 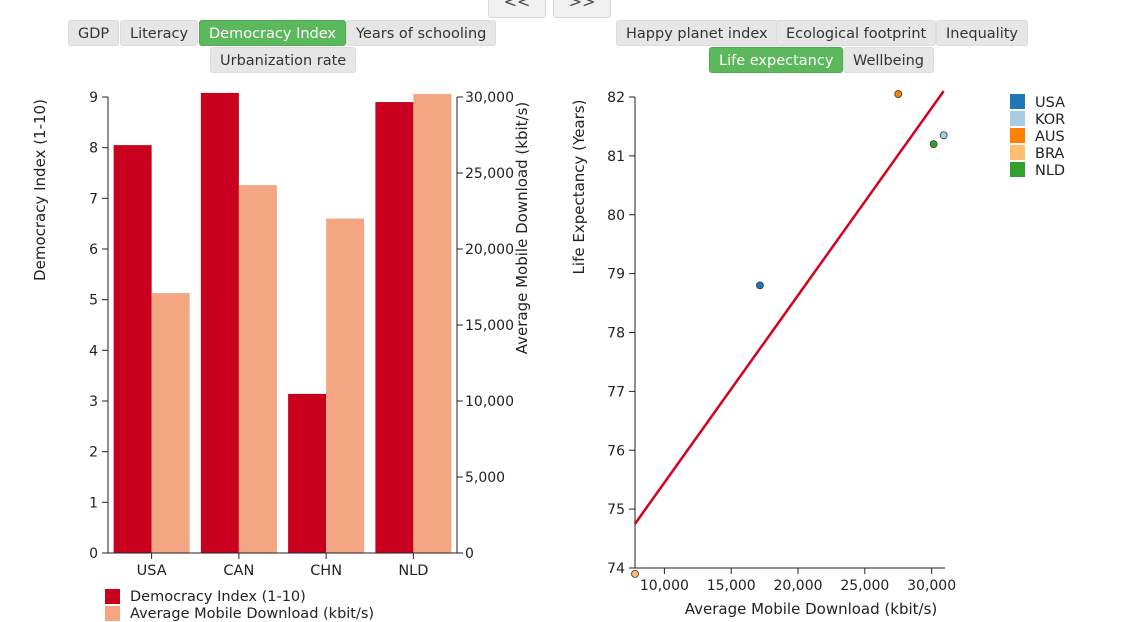 I want to click on legend-label-download: Average Mobile Download (kbit/s), so click(x=252, y=614).